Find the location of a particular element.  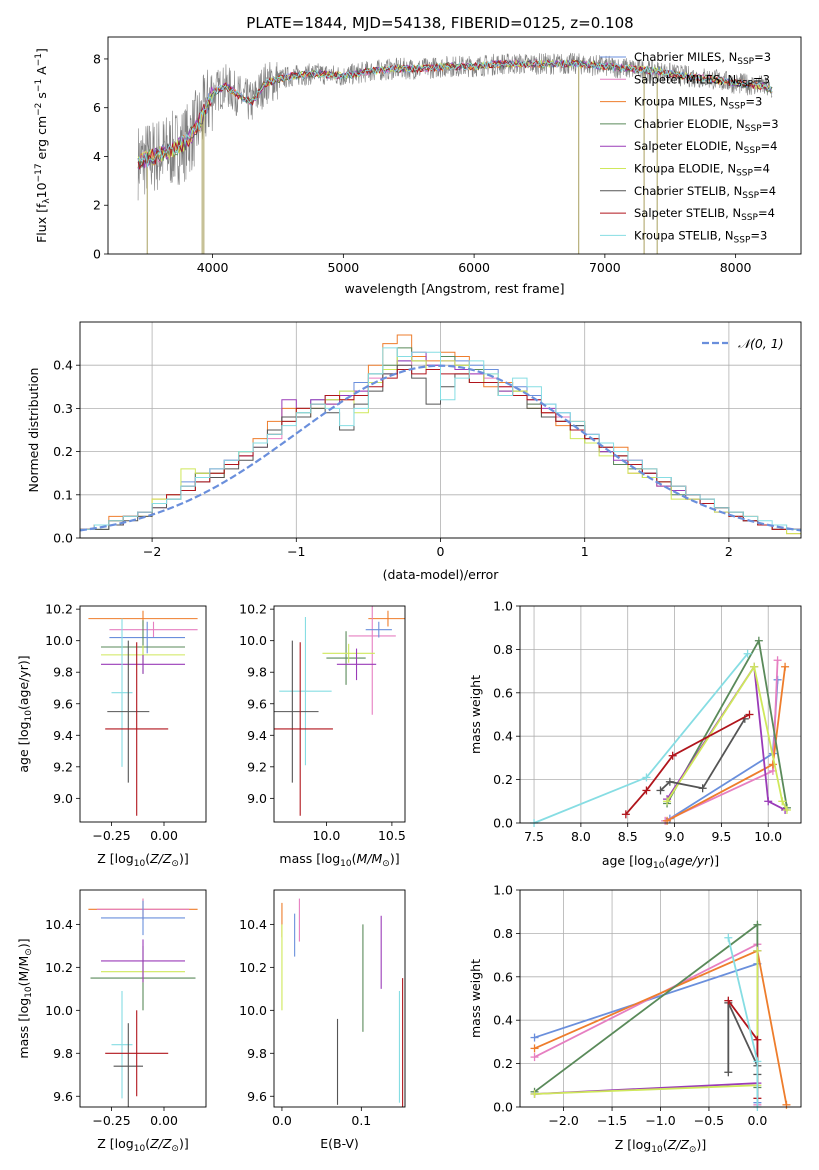

x-tick-label: −1.0 is located at coordinates (660, 1120).